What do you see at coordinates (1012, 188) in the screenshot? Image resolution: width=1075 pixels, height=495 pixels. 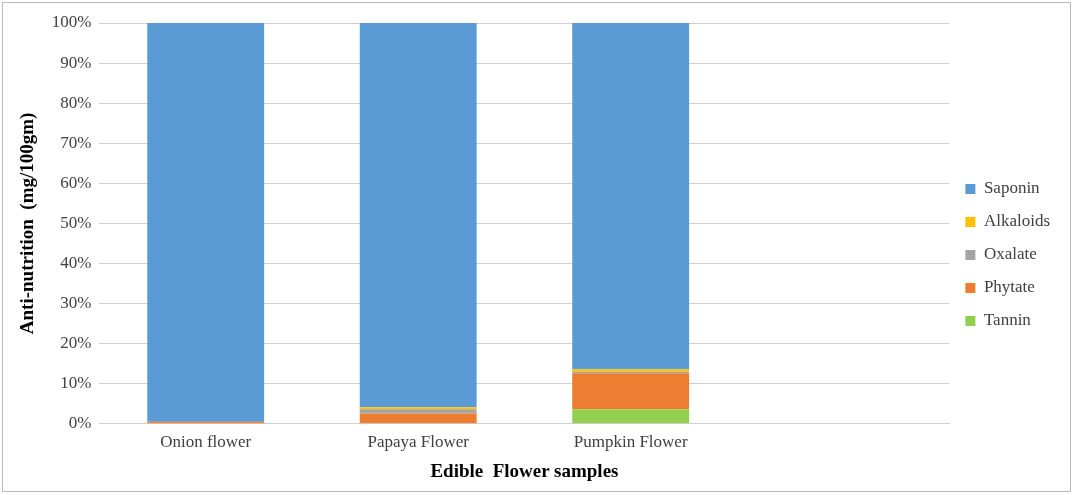 I see `legend-label: Saponin` at bounding box center [1012, 188].